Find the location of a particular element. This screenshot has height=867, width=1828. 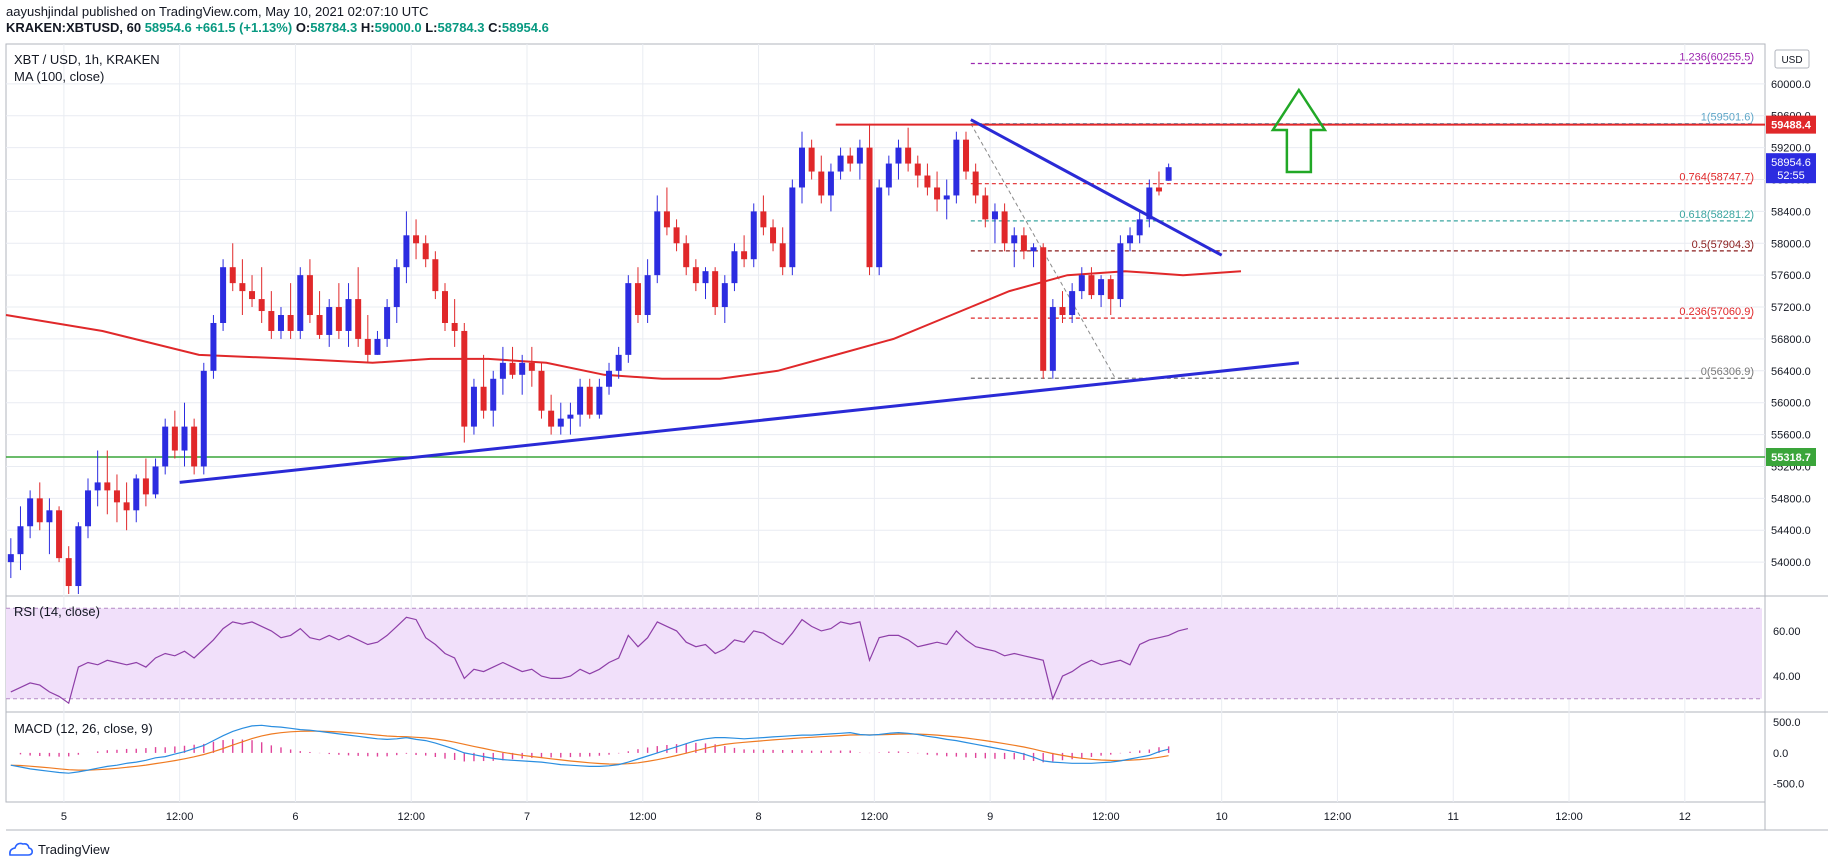

macd-tick-label: 0.0 is located at coordinates (1780, 754).